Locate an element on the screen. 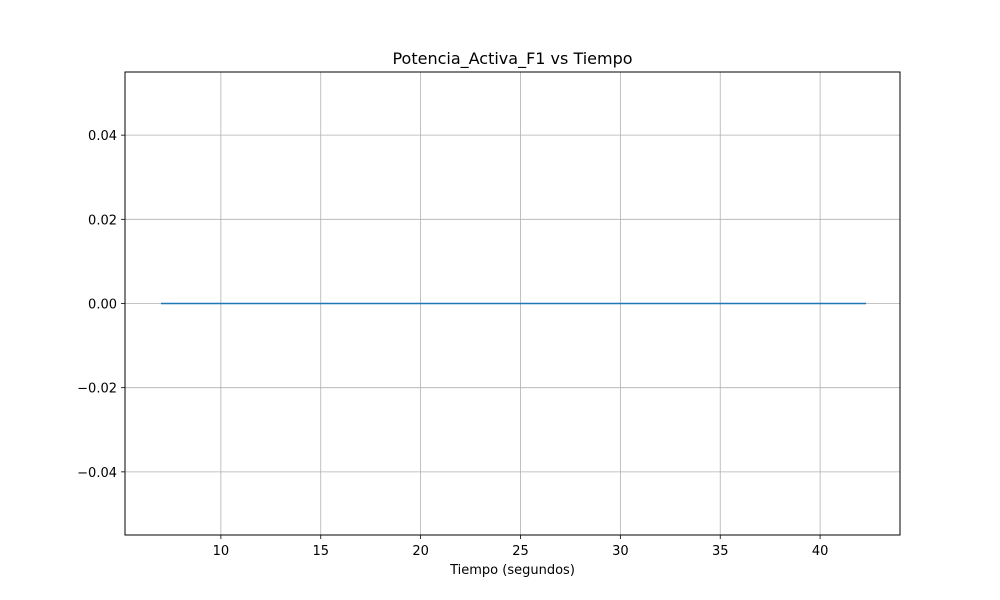 This screenshot has width=1000, height=600. x-tick-label: 25 is located at coordinates (520, 551).